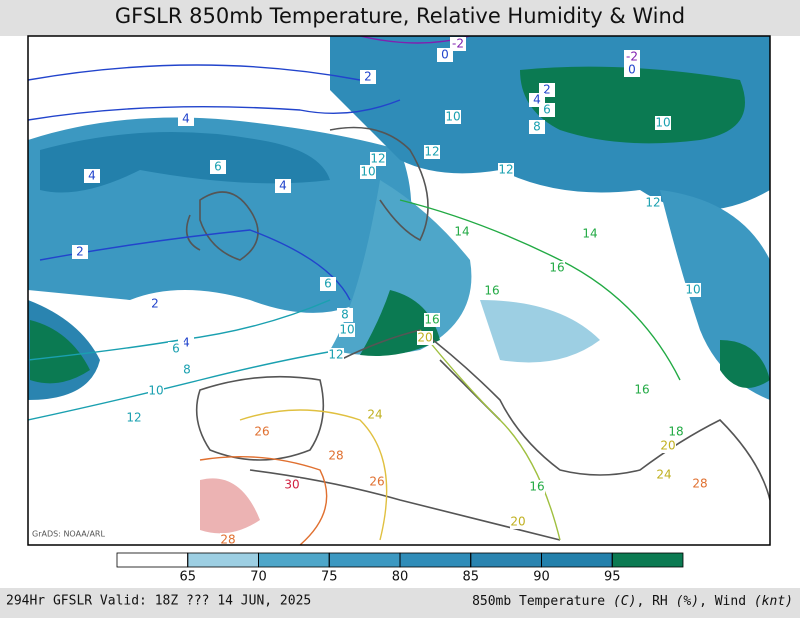 This screenshot has height=618, width=800. I want to click on footer-part: 850mb Temperature, so click(542, 601).